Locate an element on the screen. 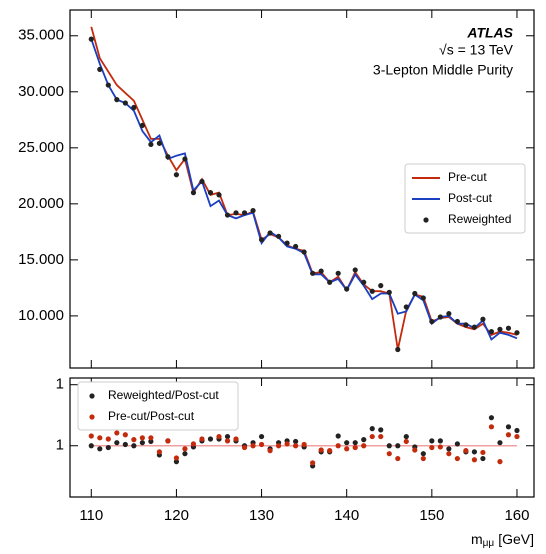 Image resolution: width=546 pixels, height=554 pixels. annotation: √s = 13 TeV is located at coordinates (476, 50).